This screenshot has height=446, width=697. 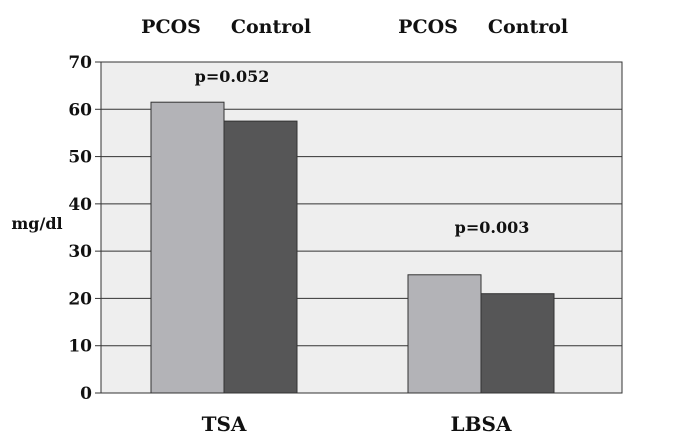 What do you see at coordinates (84, 228) in the screenshot?
I see `y-axis: 0 10 20 30 40 50 60 70` at bounding box center [84, 228].